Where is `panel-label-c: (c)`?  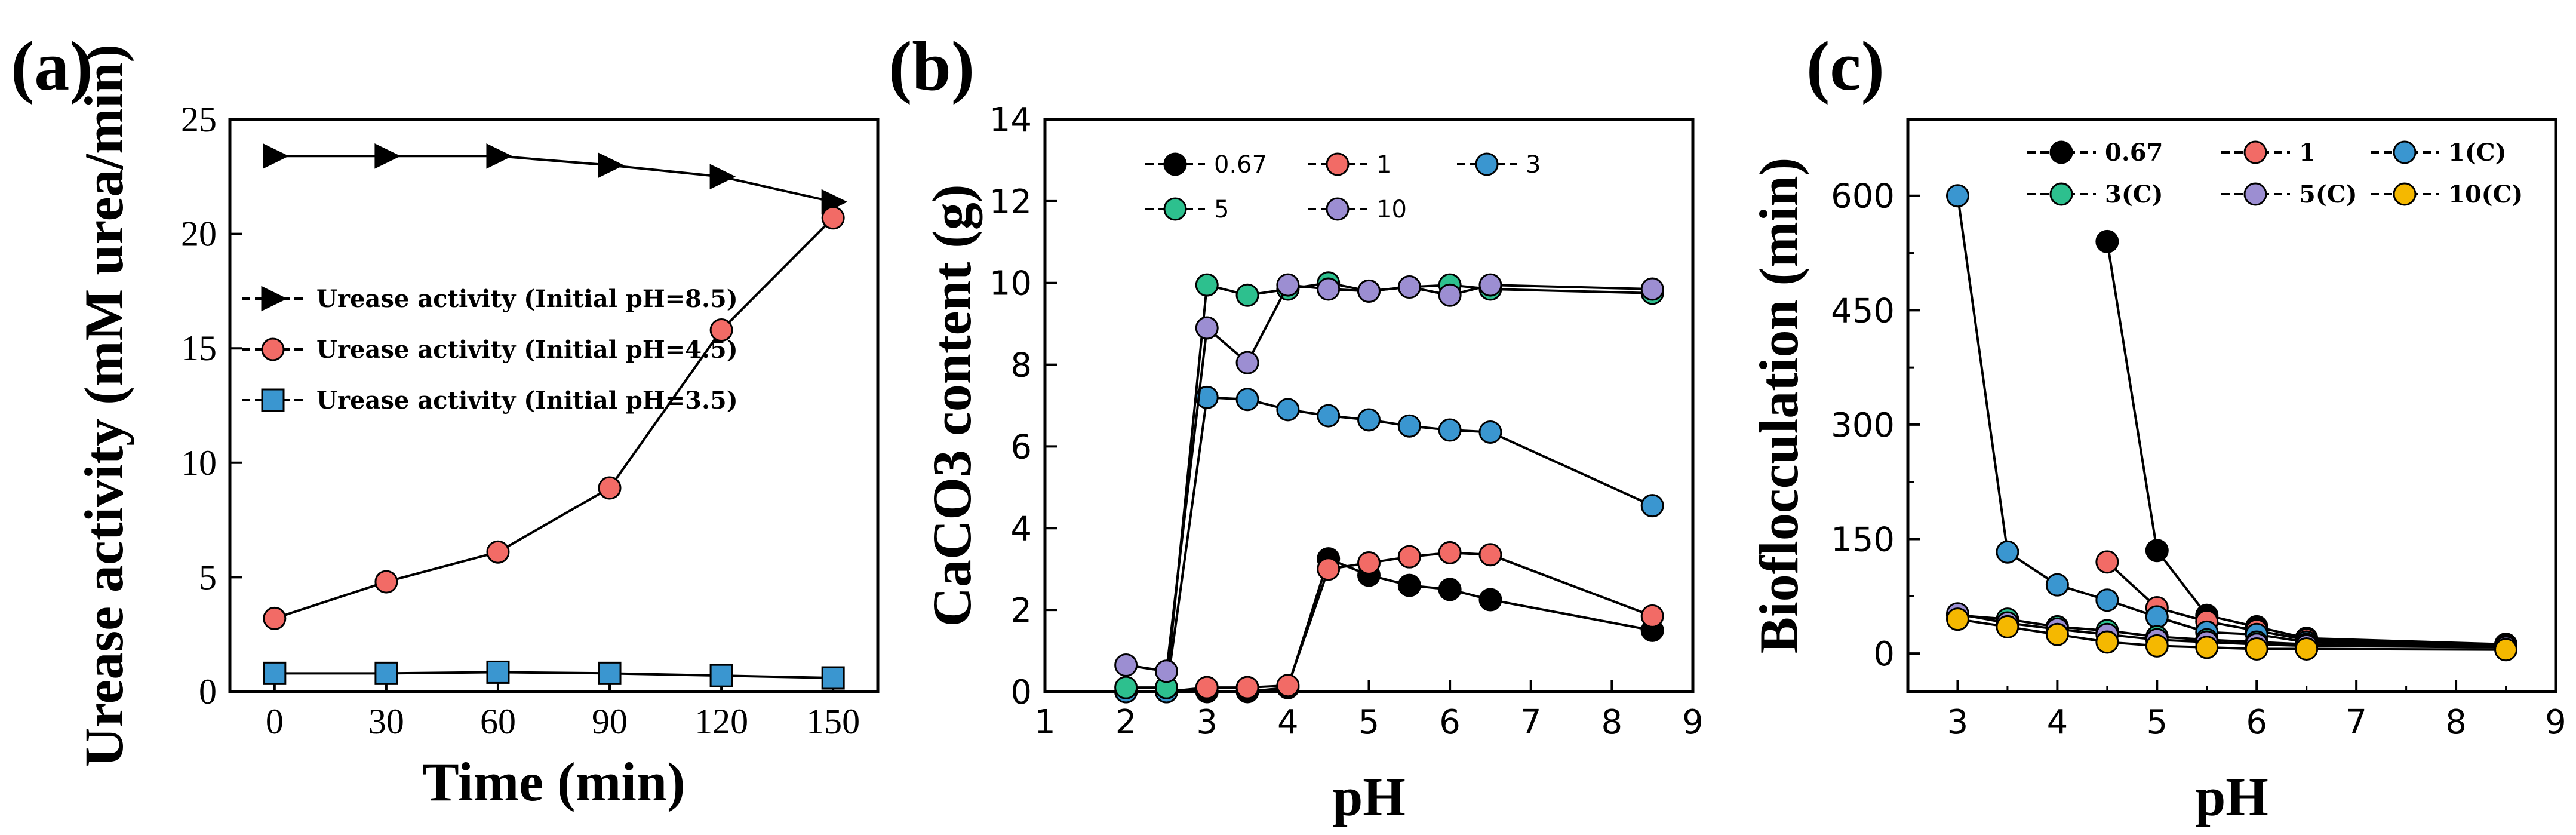
panel-label-c: (c) is located at coordinates (1845, 66).